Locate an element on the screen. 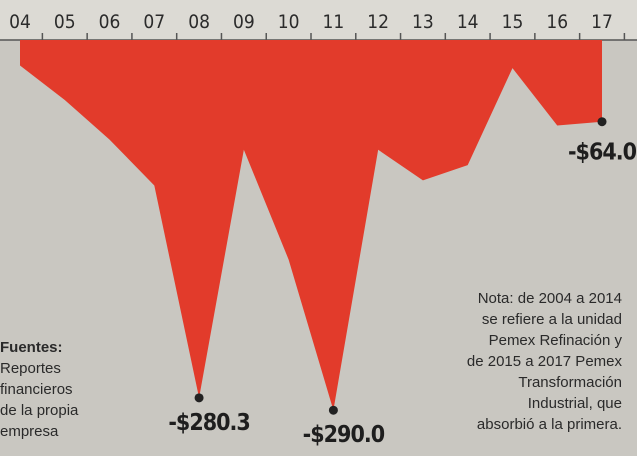 Image resolution: width=637 pixels, height=456 pixels. note-line: Nota: de 2004 a 2014 is located at coordinates (550, 298).